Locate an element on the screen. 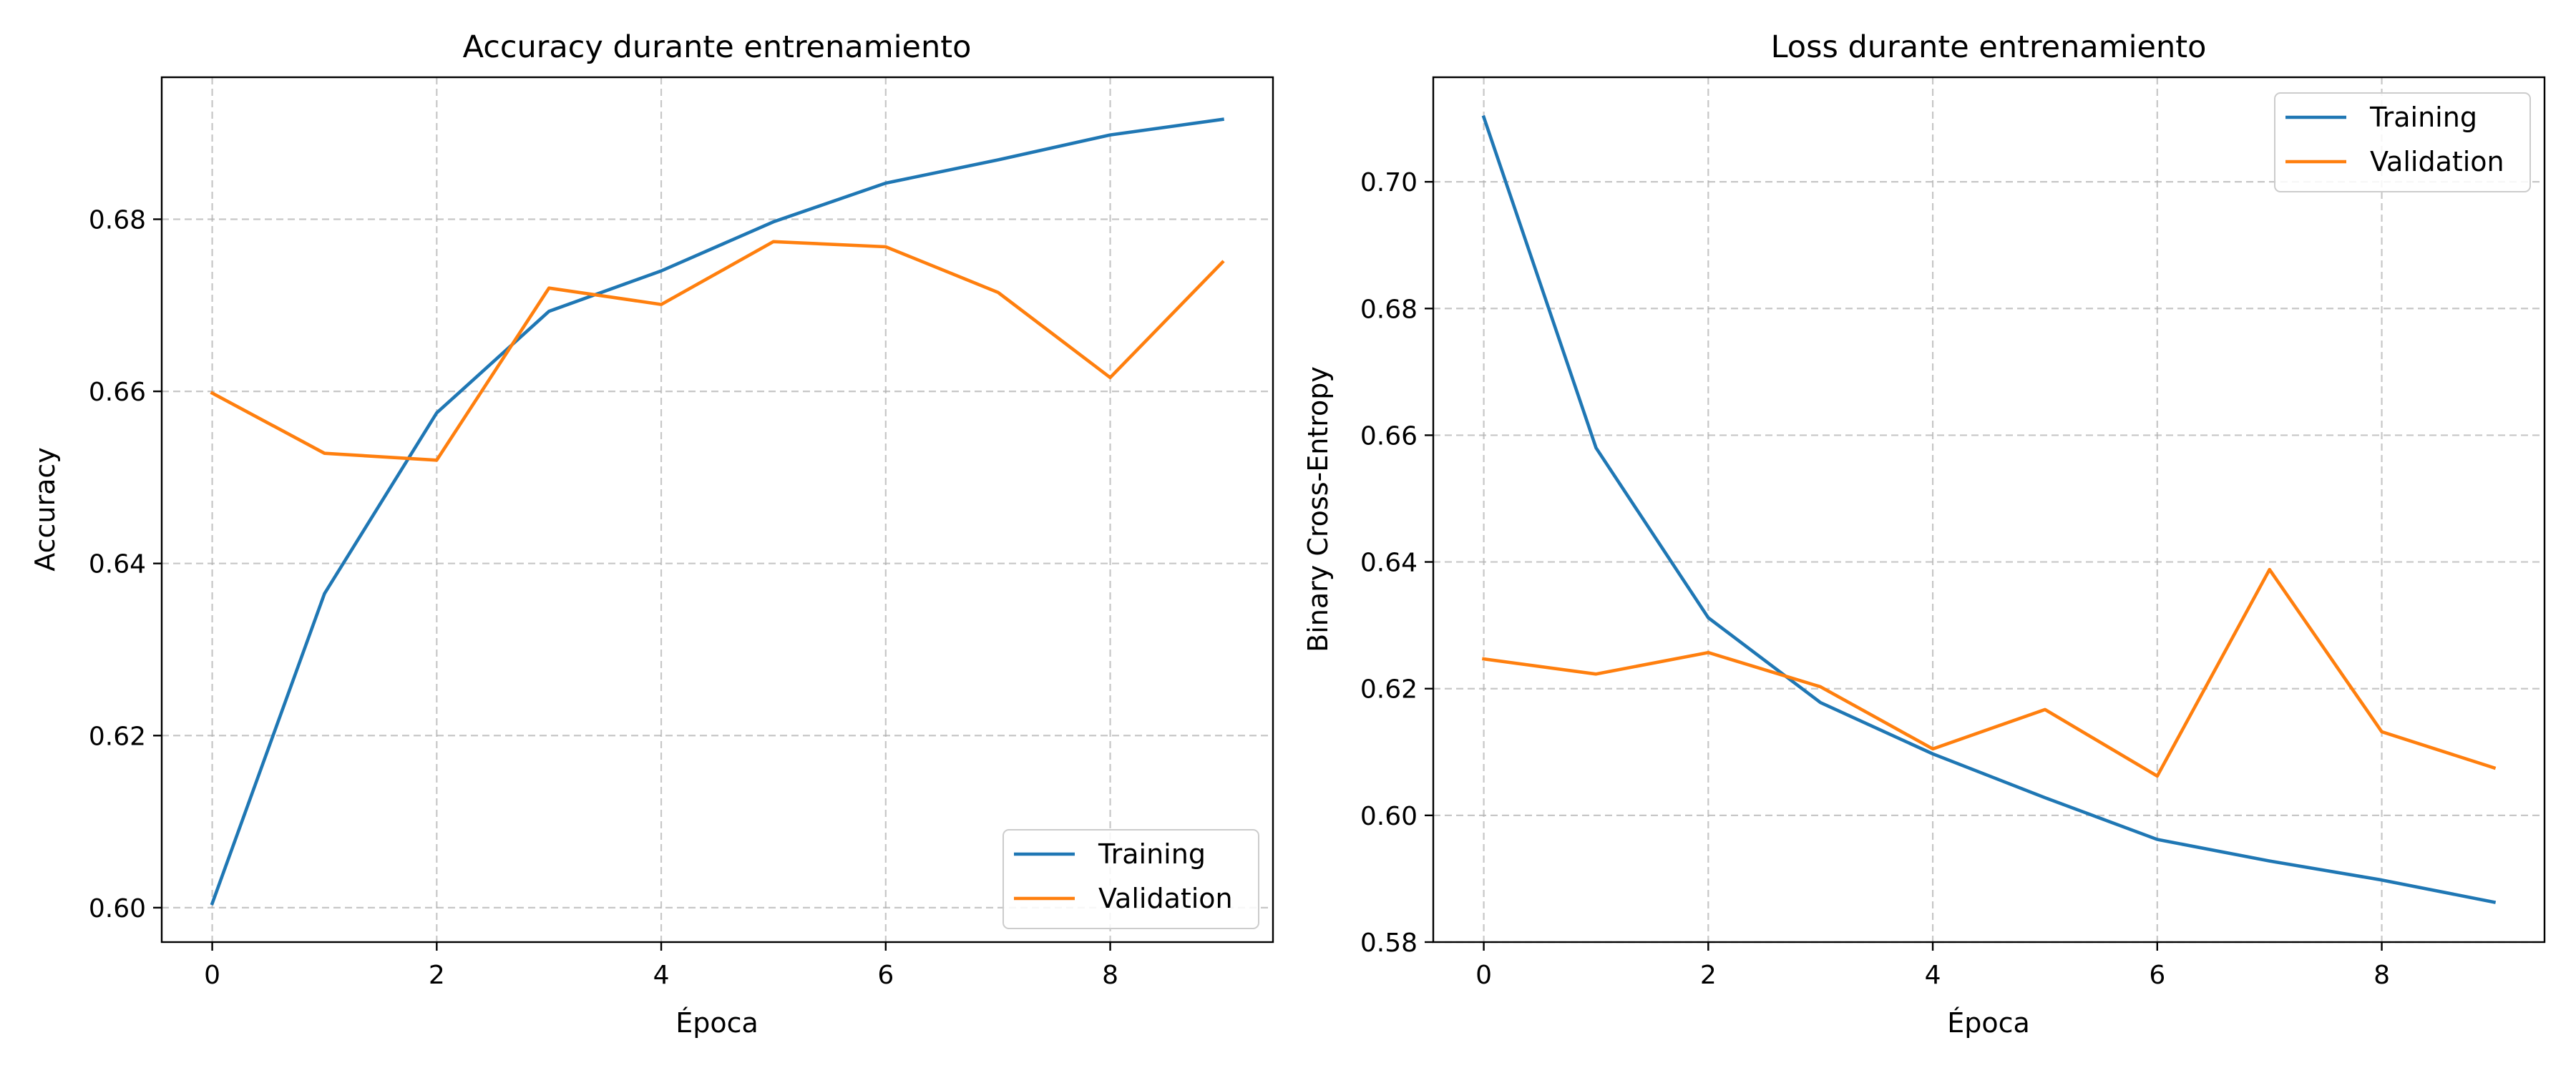 This screenshot has width=2576, height=1073. accuracy-legend: Training Validation is located at coordinates (1130, 879).